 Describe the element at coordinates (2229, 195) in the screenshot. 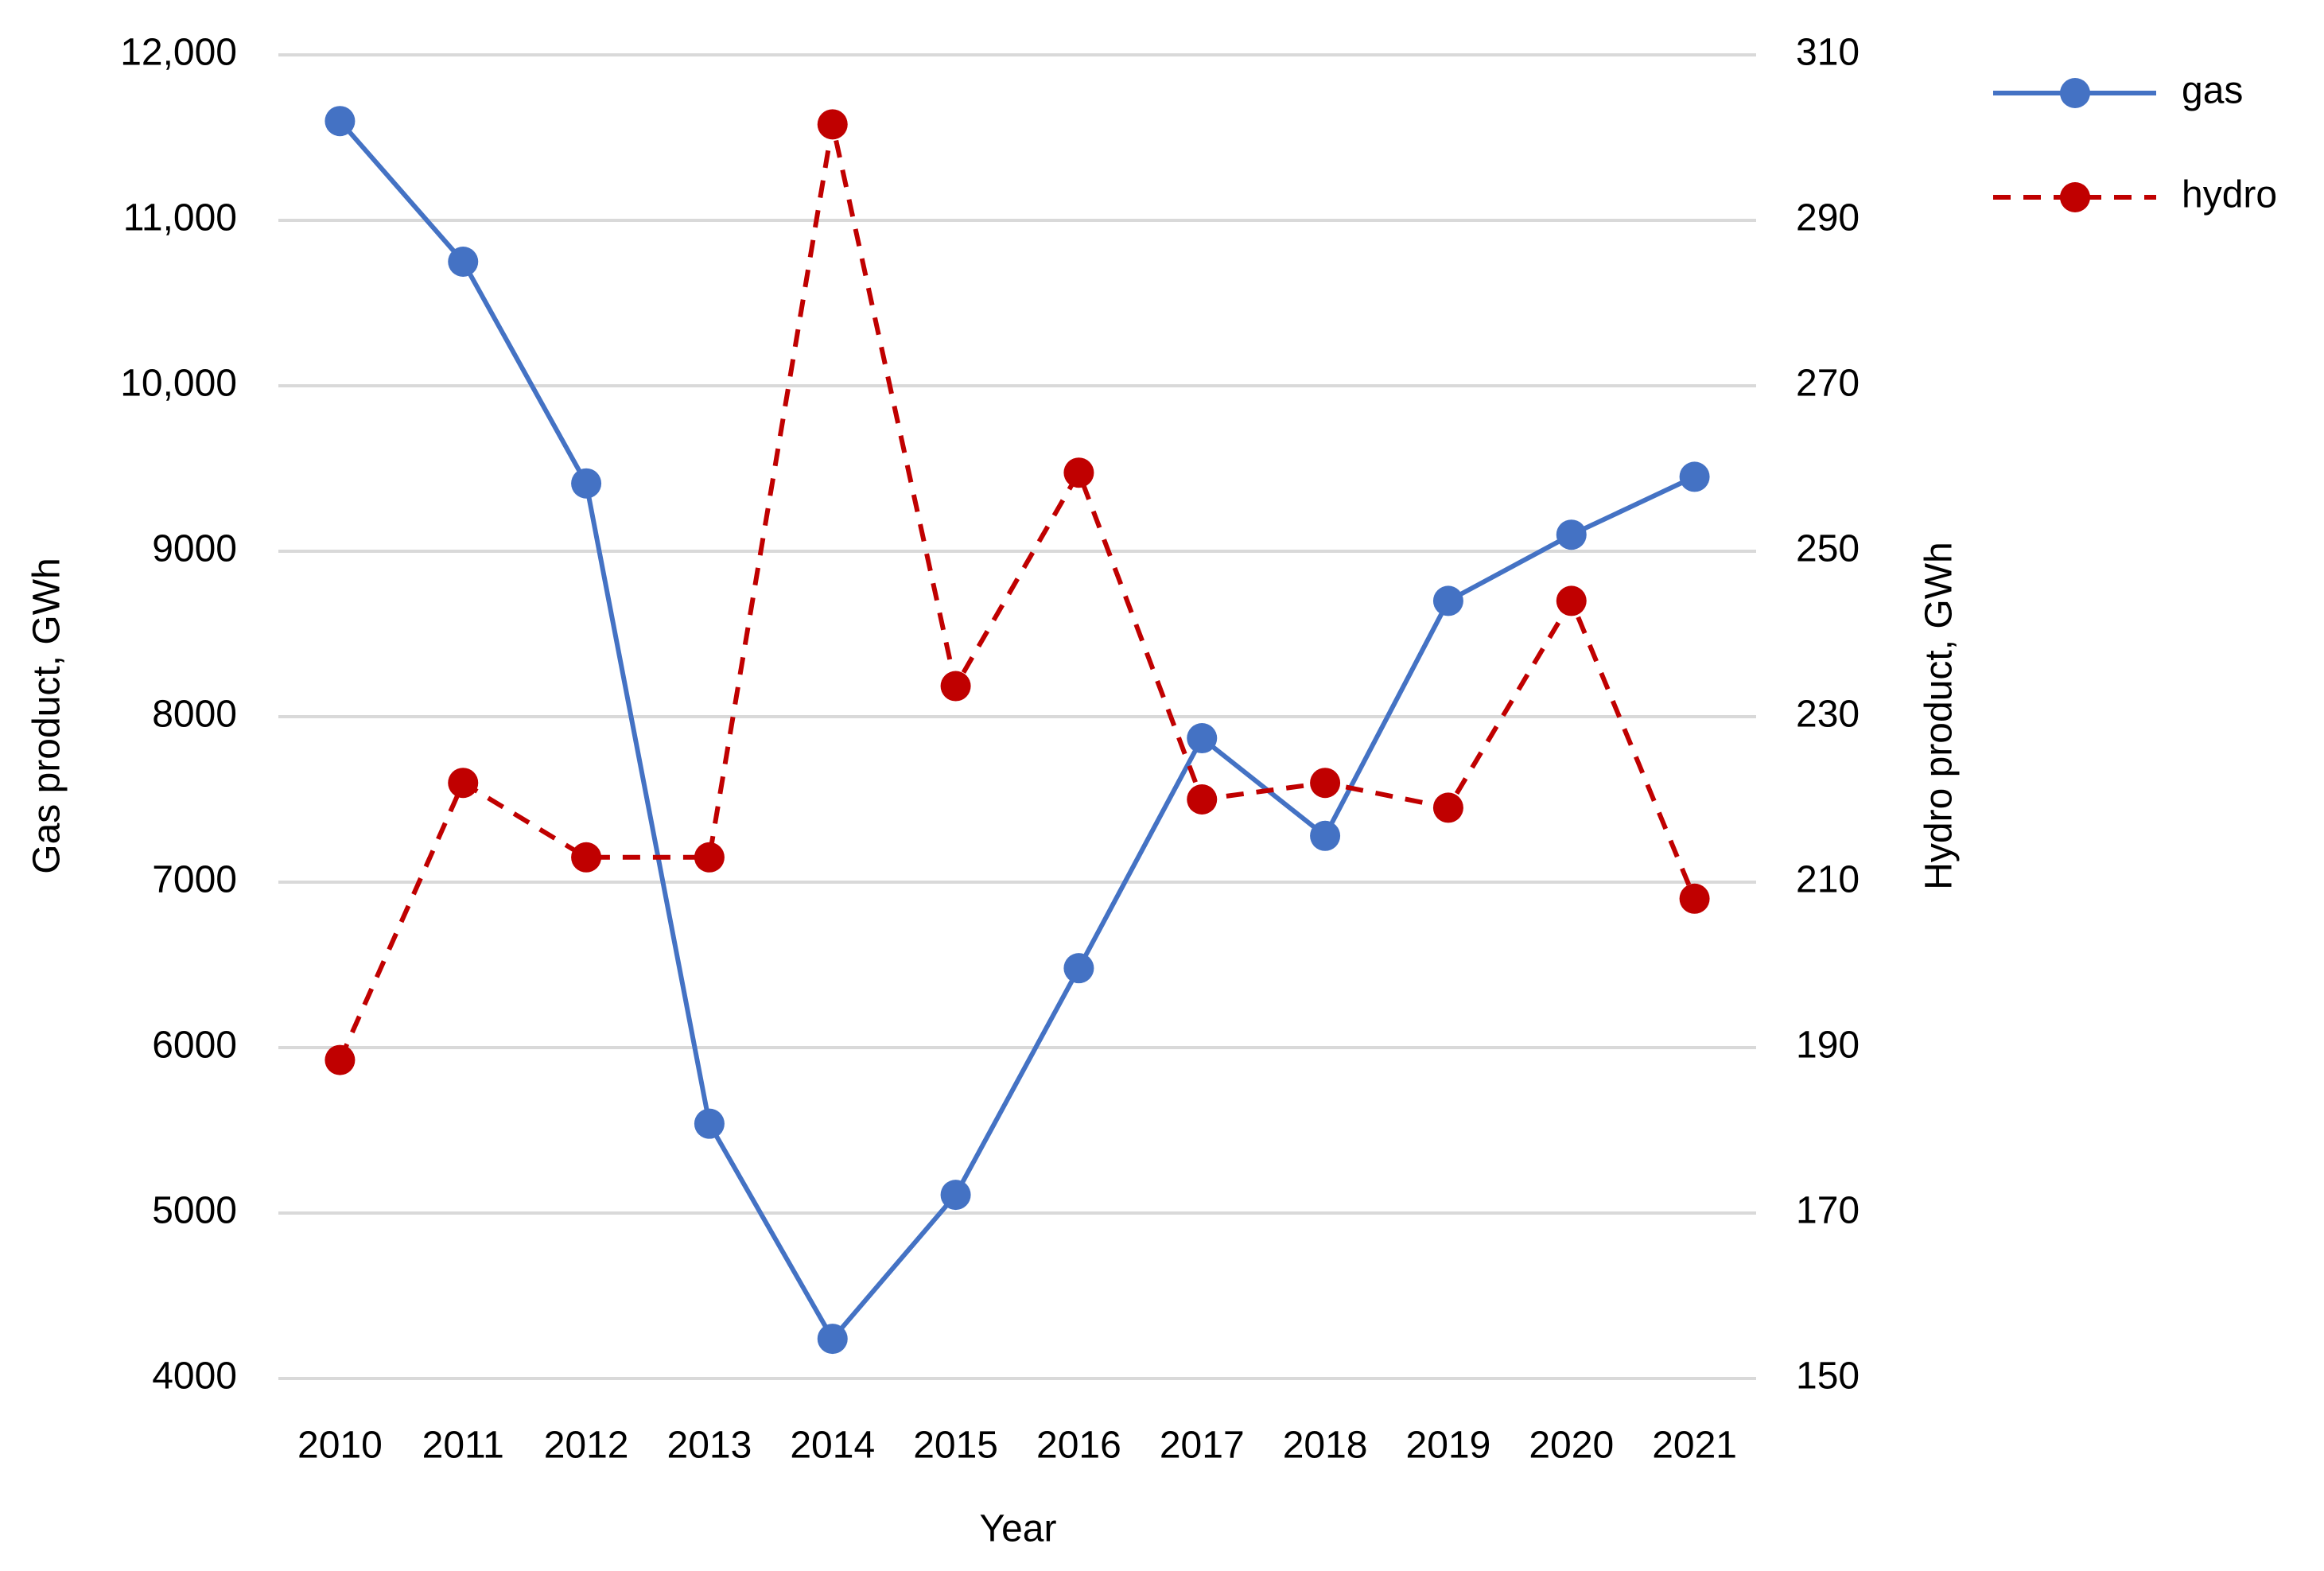

I see `legend-label: hydro` at that location.